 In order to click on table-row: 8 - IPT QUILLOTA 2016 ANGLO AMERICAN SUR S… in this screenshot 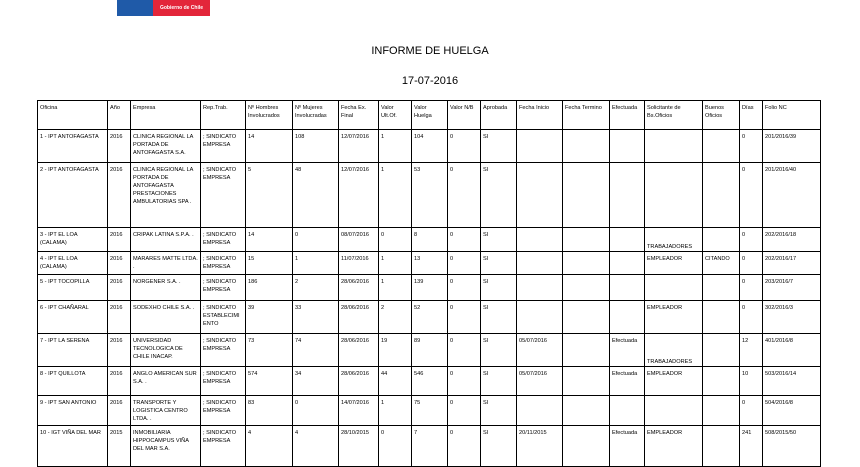, I will do `click(429, 381)`.